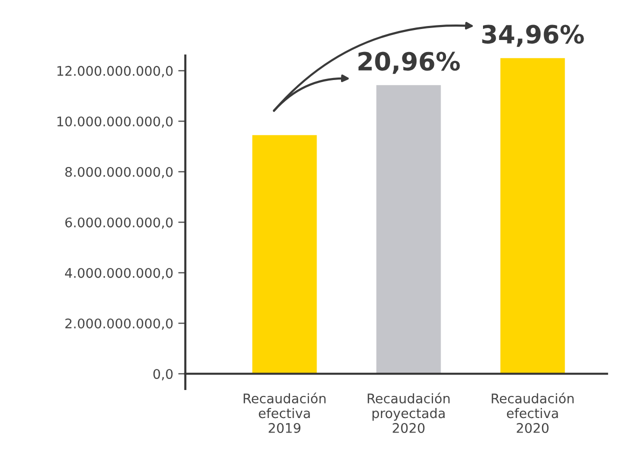 Image resolution: width=639 pixels, height=463 pixels. I want to click on x-tick-label: Recaudación efectiva 2020, so click(533, 412).